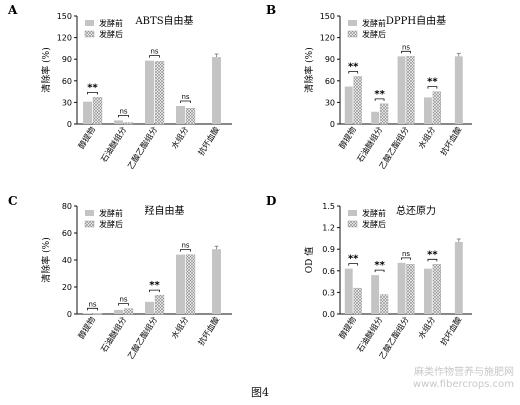  I want to click on panel-d-y-axis-label: OD 值, so click(309, 260).